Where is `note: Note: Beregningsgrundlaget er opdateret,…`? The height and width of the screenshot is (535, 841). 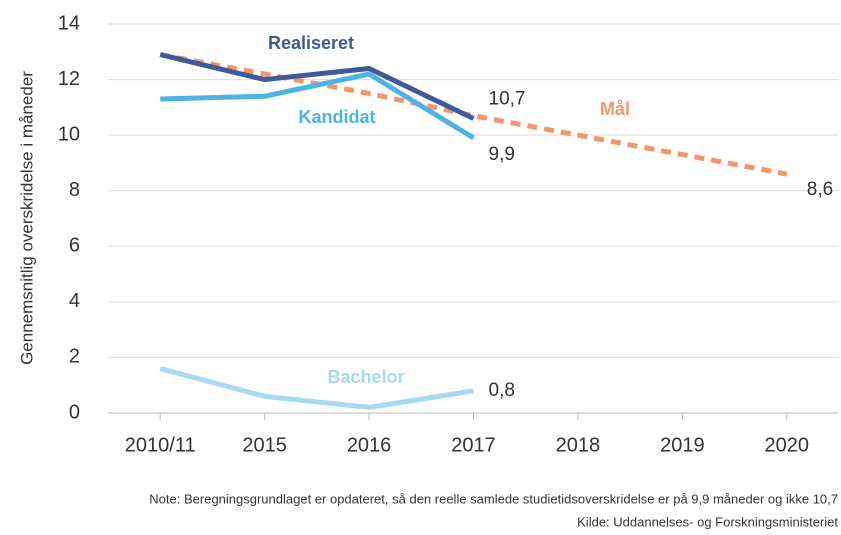 note: Note: Beregningsgrundlaget er opdateret,… is located at coordinates (493, 498).